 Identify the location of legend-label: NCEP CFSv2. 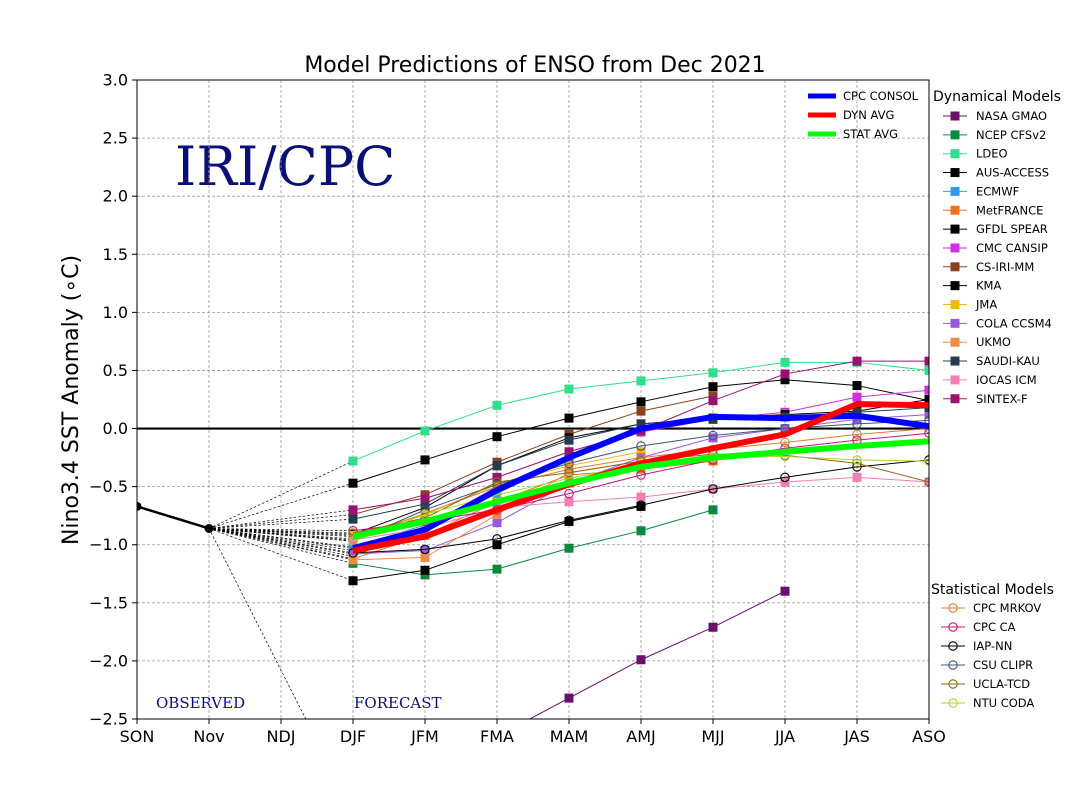
(1011, 135).